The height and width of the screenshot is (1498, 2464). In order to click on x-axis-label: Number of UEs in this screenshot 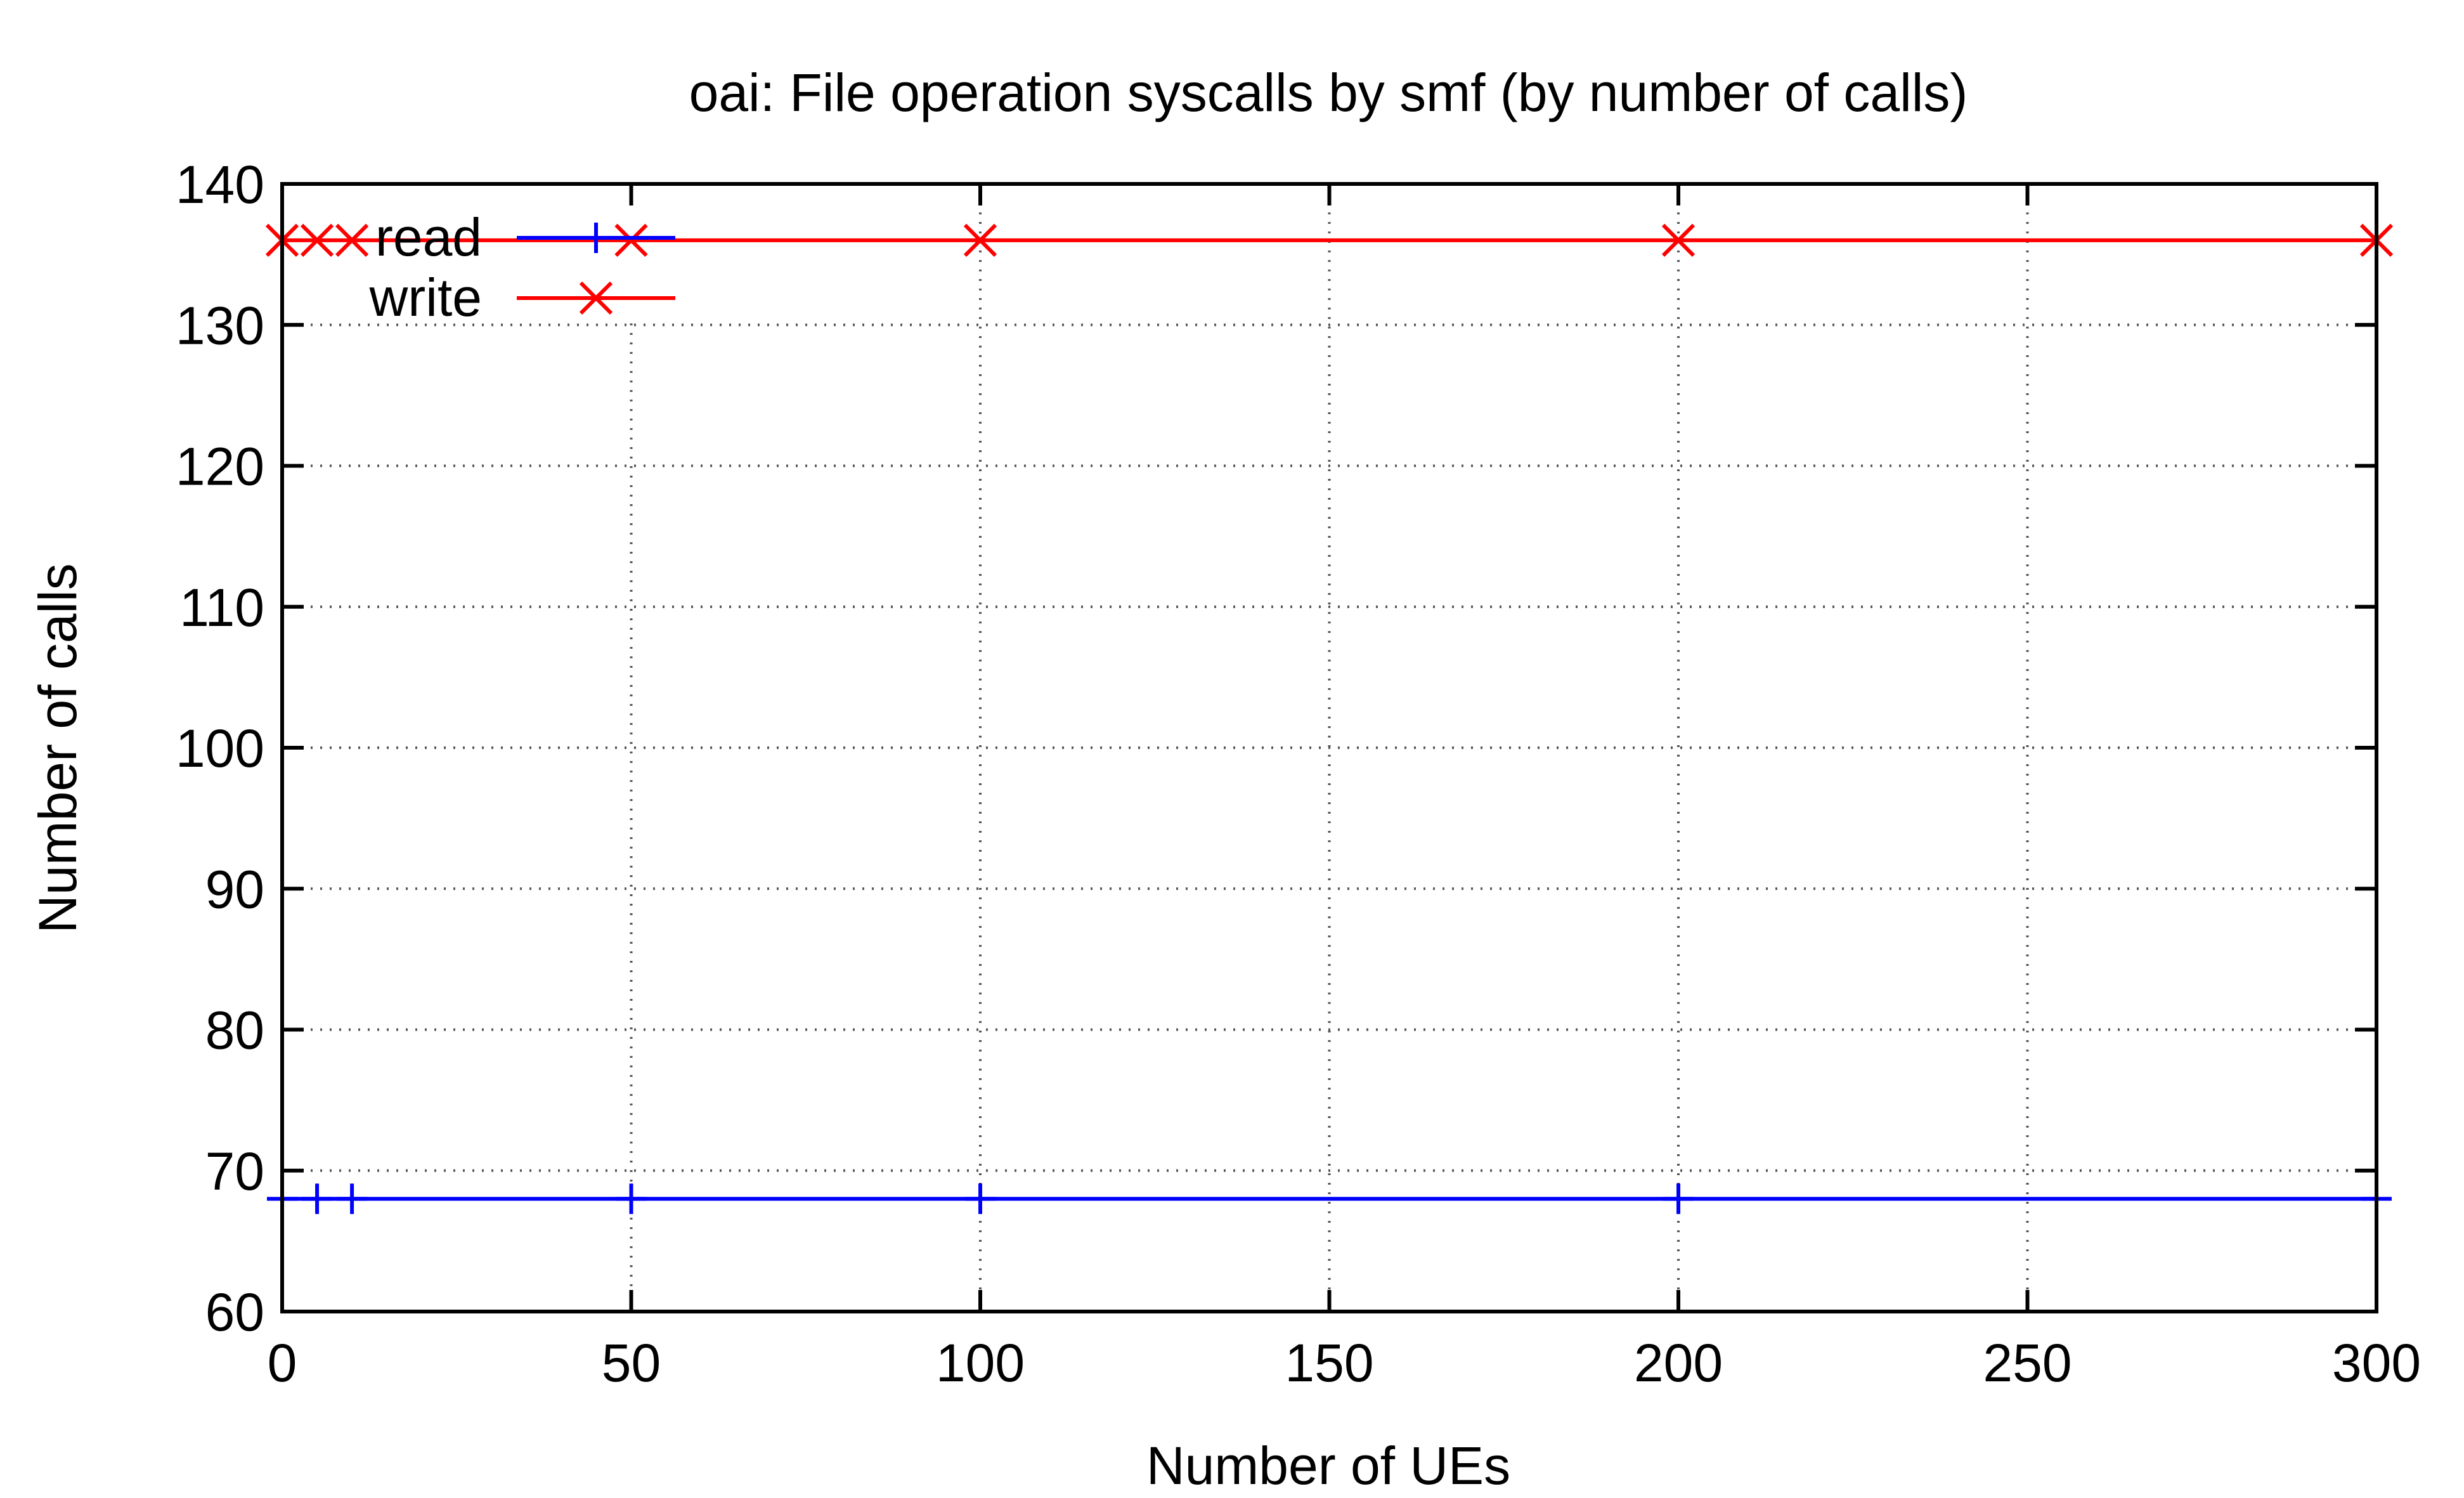, I will do `click(1328, 1465)`.